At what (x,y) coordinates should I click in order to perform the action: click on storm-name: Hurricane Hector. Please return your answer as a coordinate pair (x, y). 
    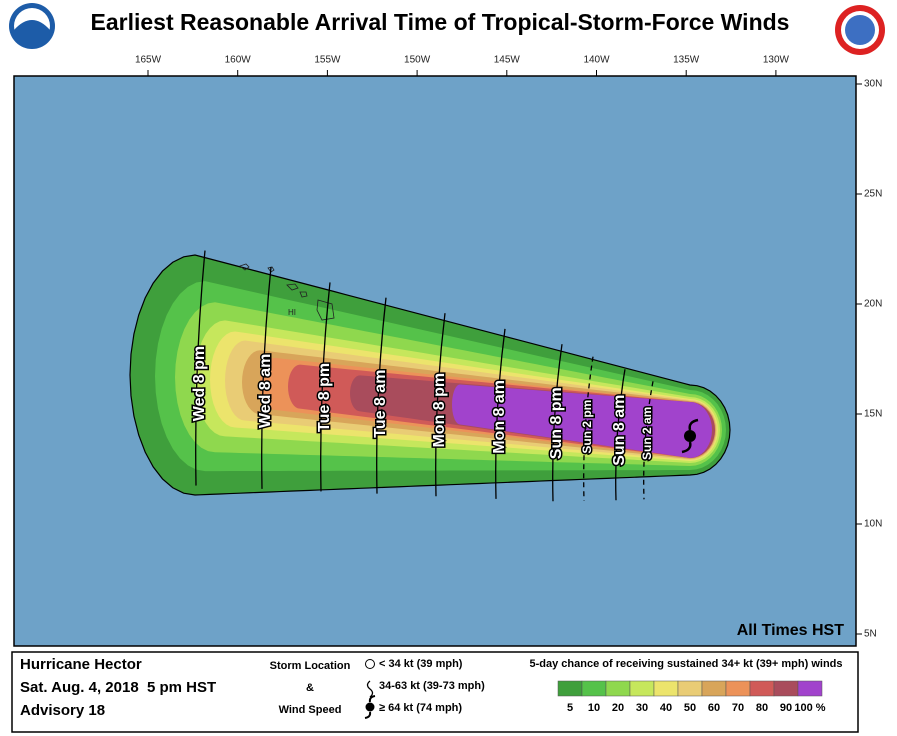
    Looking at the image, I should click on (81, 664).